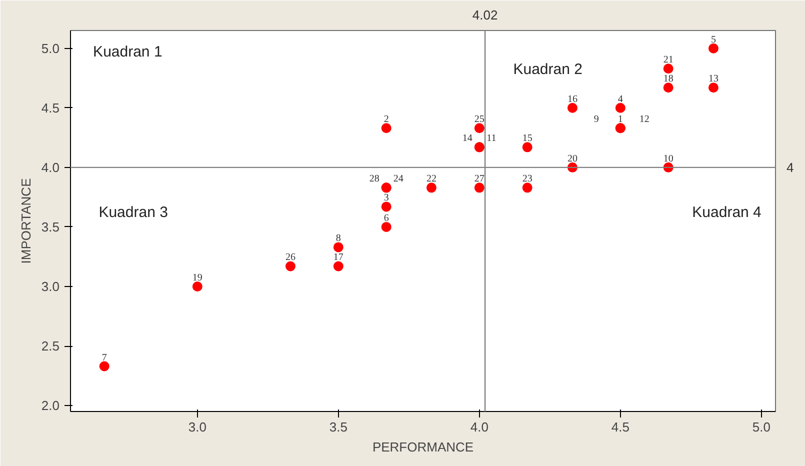 The width and height of the screenshot is (805, 466). What do you see at coordinates (431, 179) in the screenshot?
I see `annotation: 22` at bounding box center [431, 179].